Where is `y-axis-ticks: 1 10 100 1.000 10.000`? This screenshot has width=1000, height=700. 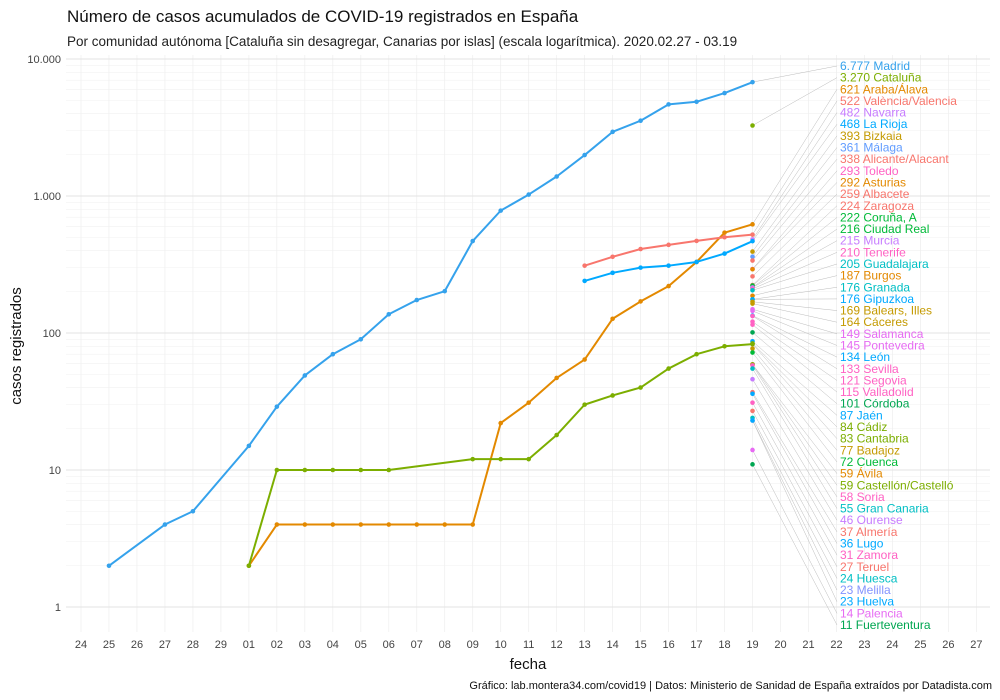
y-axis-ticks: 1 10 100 1.000 10.000 is located at coordinates (44, 334).